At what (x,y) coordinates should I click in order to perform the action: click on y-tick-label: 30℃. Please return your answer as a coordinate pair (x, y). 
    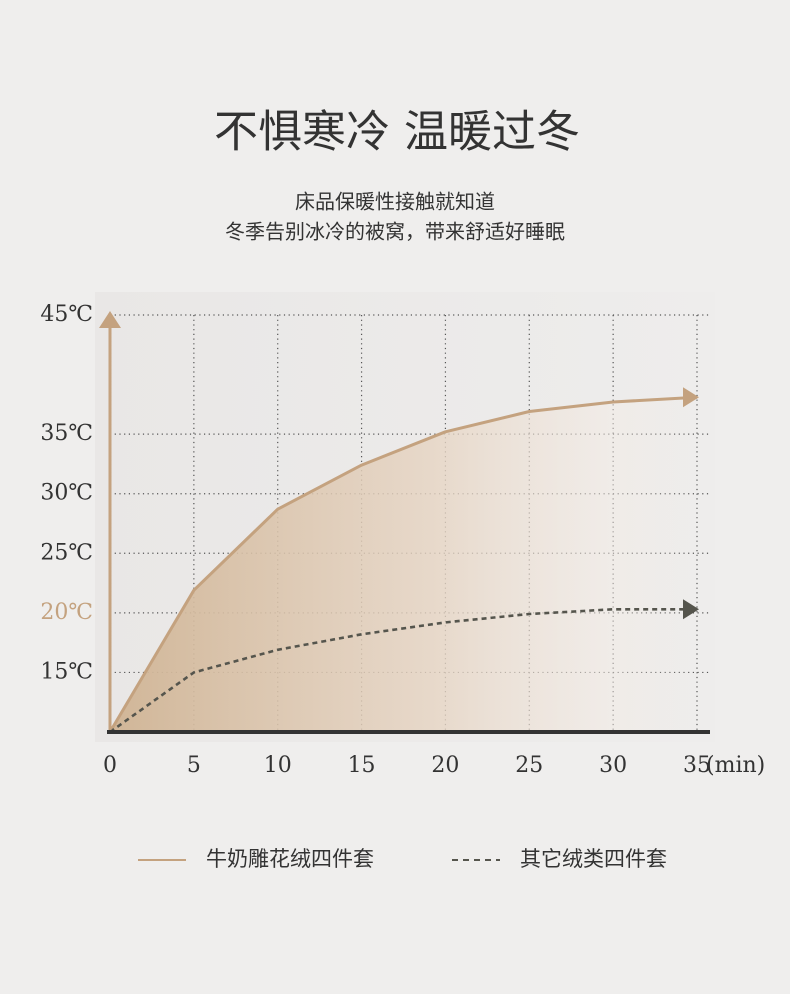
    Looking at the image, I should click on (66, 493).